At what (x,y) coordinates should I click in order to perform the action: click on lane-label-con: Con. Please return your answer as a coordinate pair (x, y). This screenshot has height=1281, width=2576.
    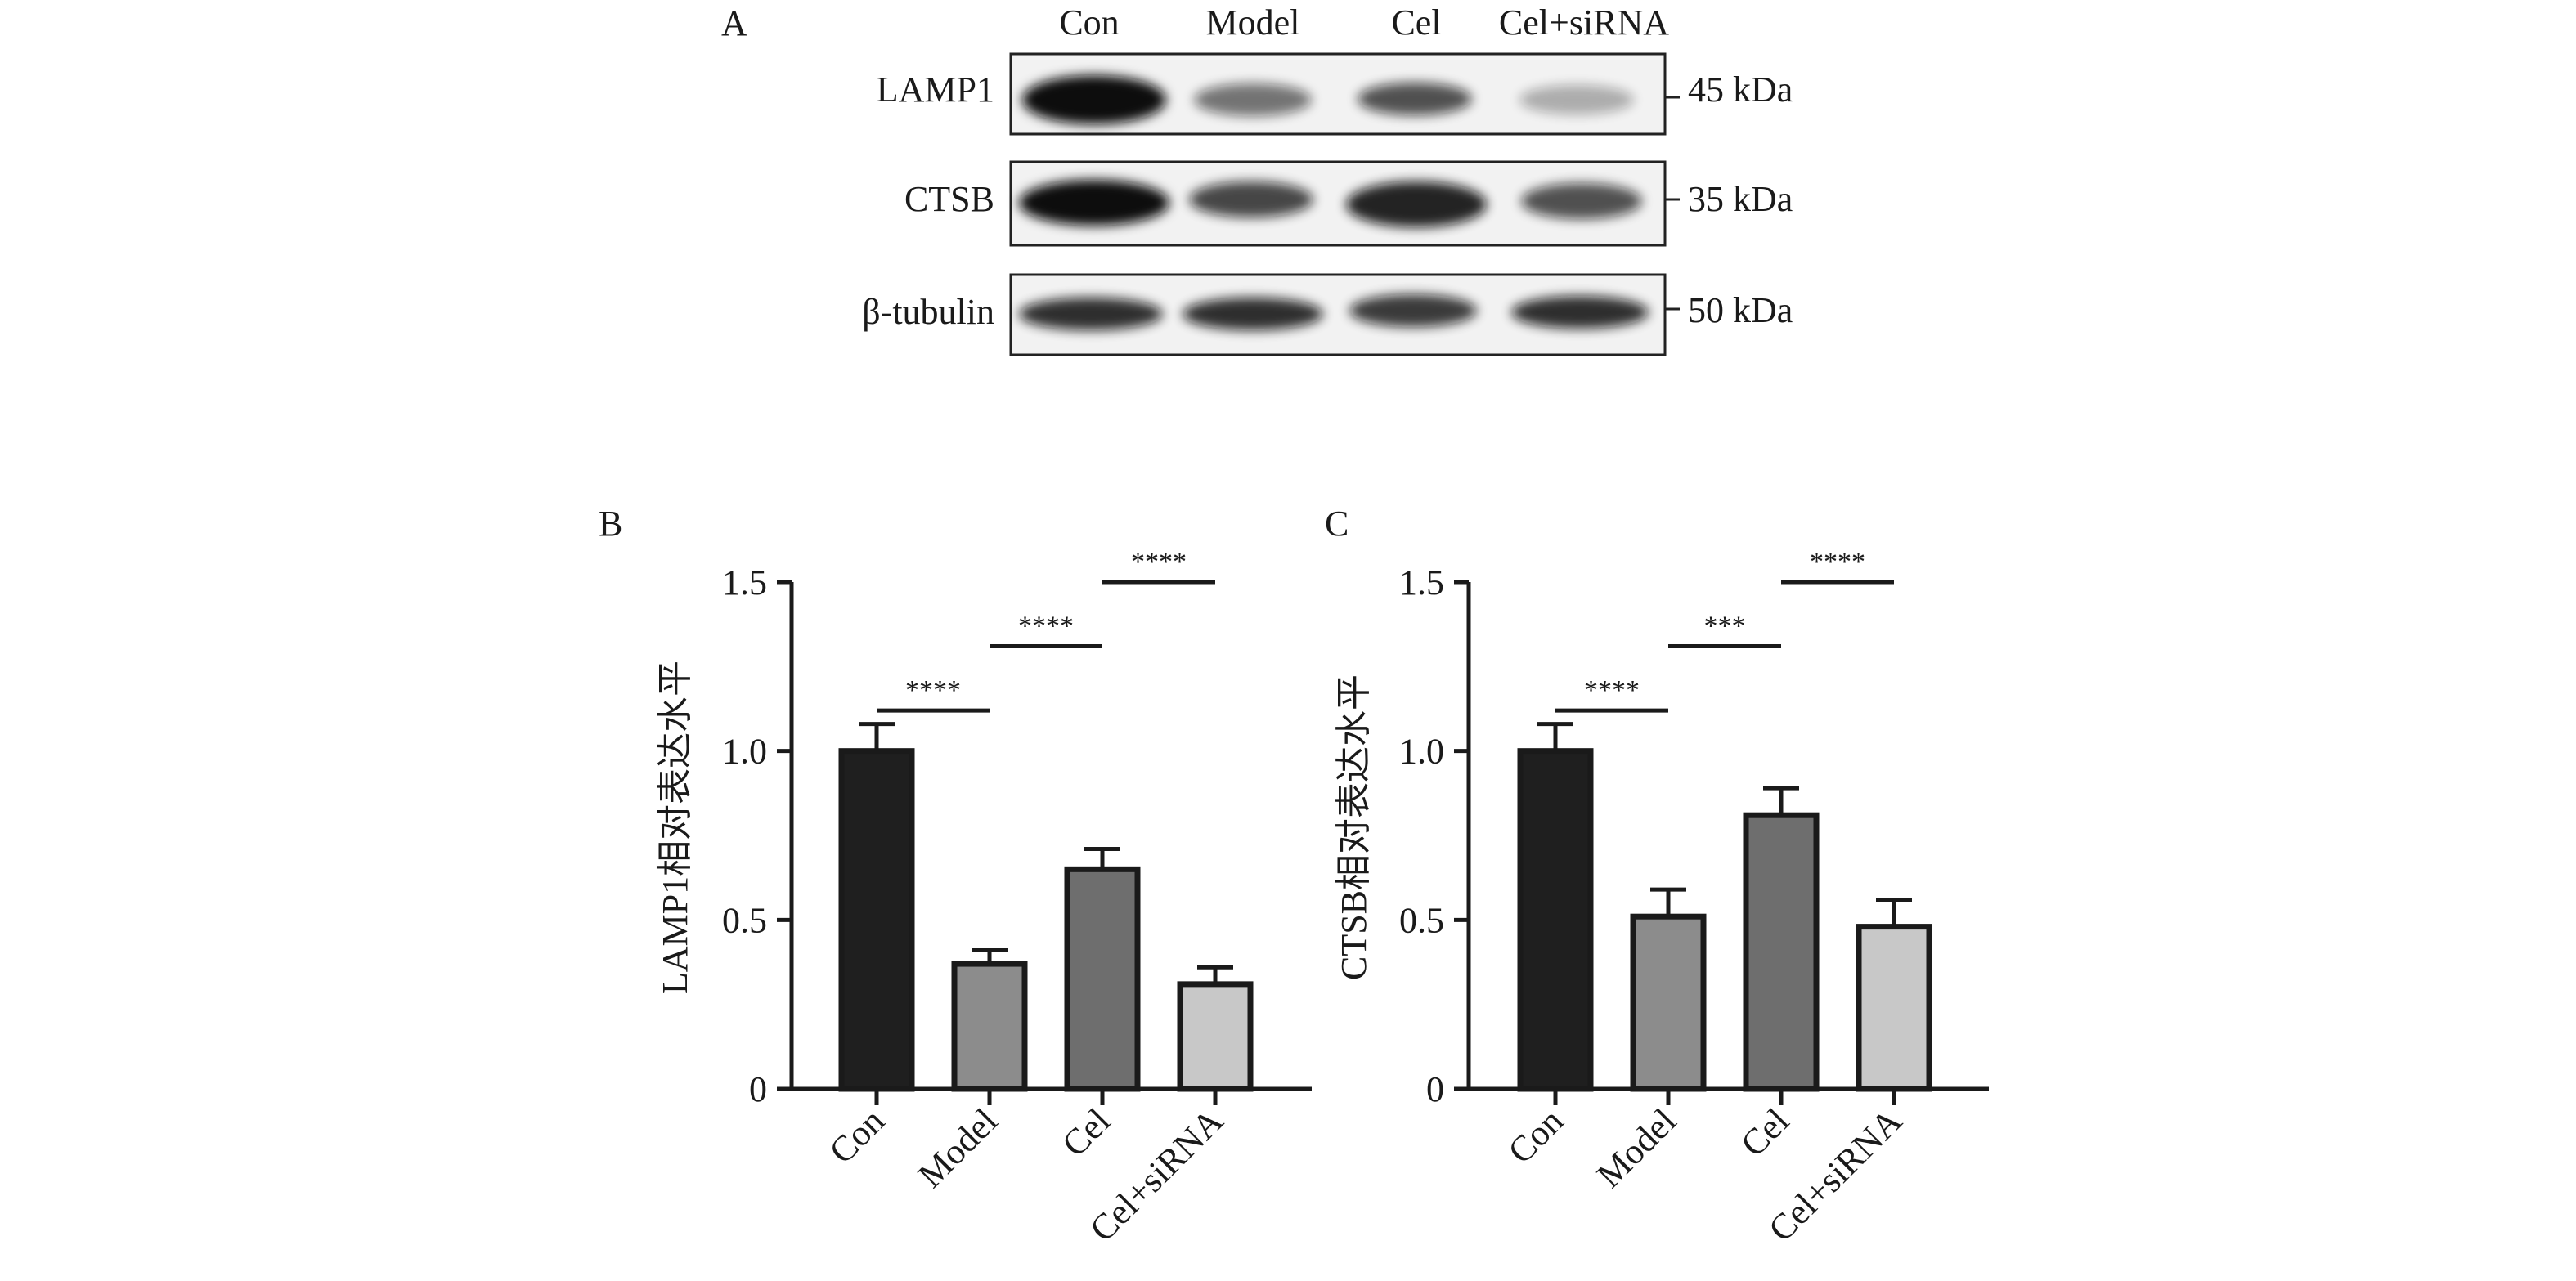
    Looking at the image, I should click on (1089, 23).